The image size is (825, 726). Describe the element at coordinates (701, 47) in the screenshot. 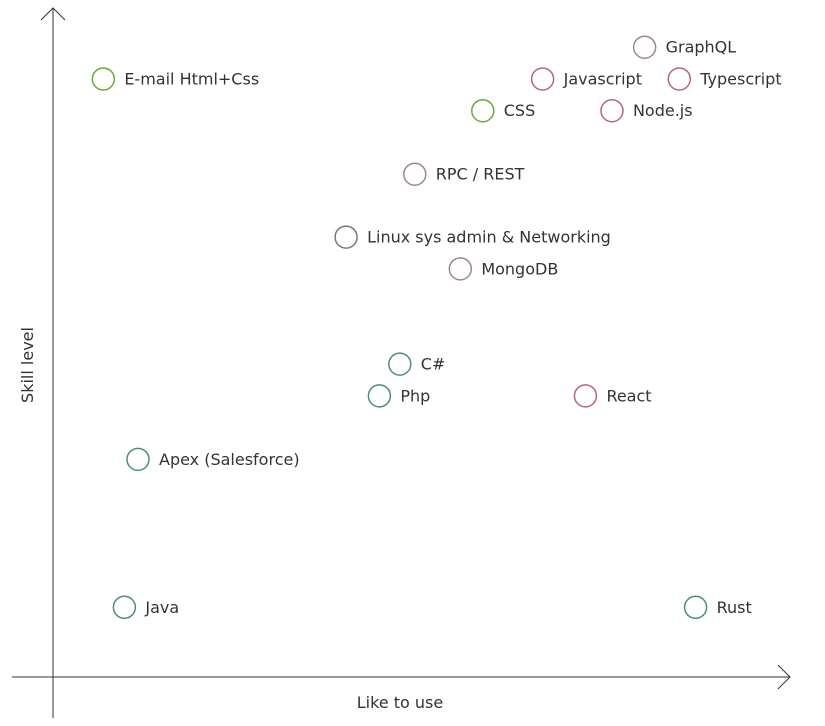

I see `point-label: GraphQL` at that location.